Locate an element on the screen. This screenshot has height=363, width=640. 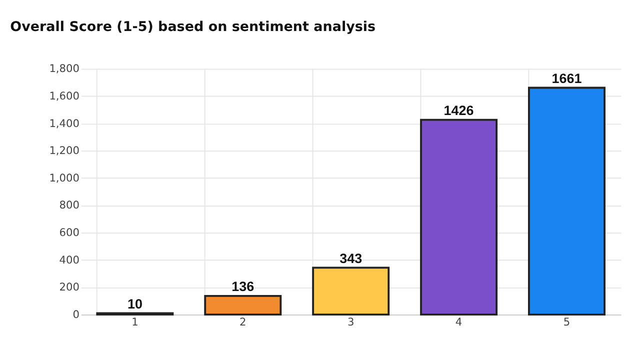
y-tick-label: 400 is located at coordinates (69, 260).